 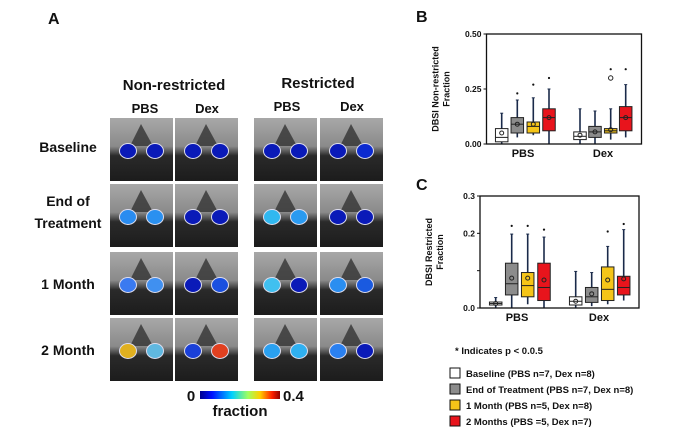 What do you see at coordinates (530, 374) in the screenshot?
I see `legend-label: Baseline (PBS n=7, Dex n=8)` at bounding box center [530, 374].